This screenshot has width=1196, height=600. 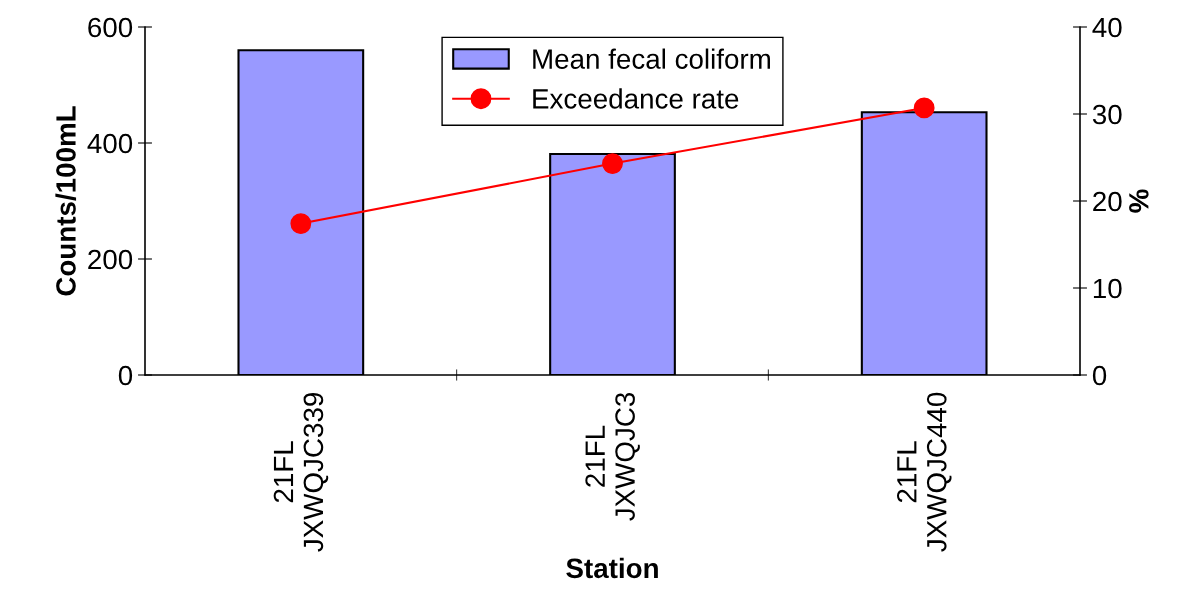 What do you see at coordinates (66, 201) in the screenshot?
I see `y-axis-title: Counts/100mL` at bounding box center [66, 201].